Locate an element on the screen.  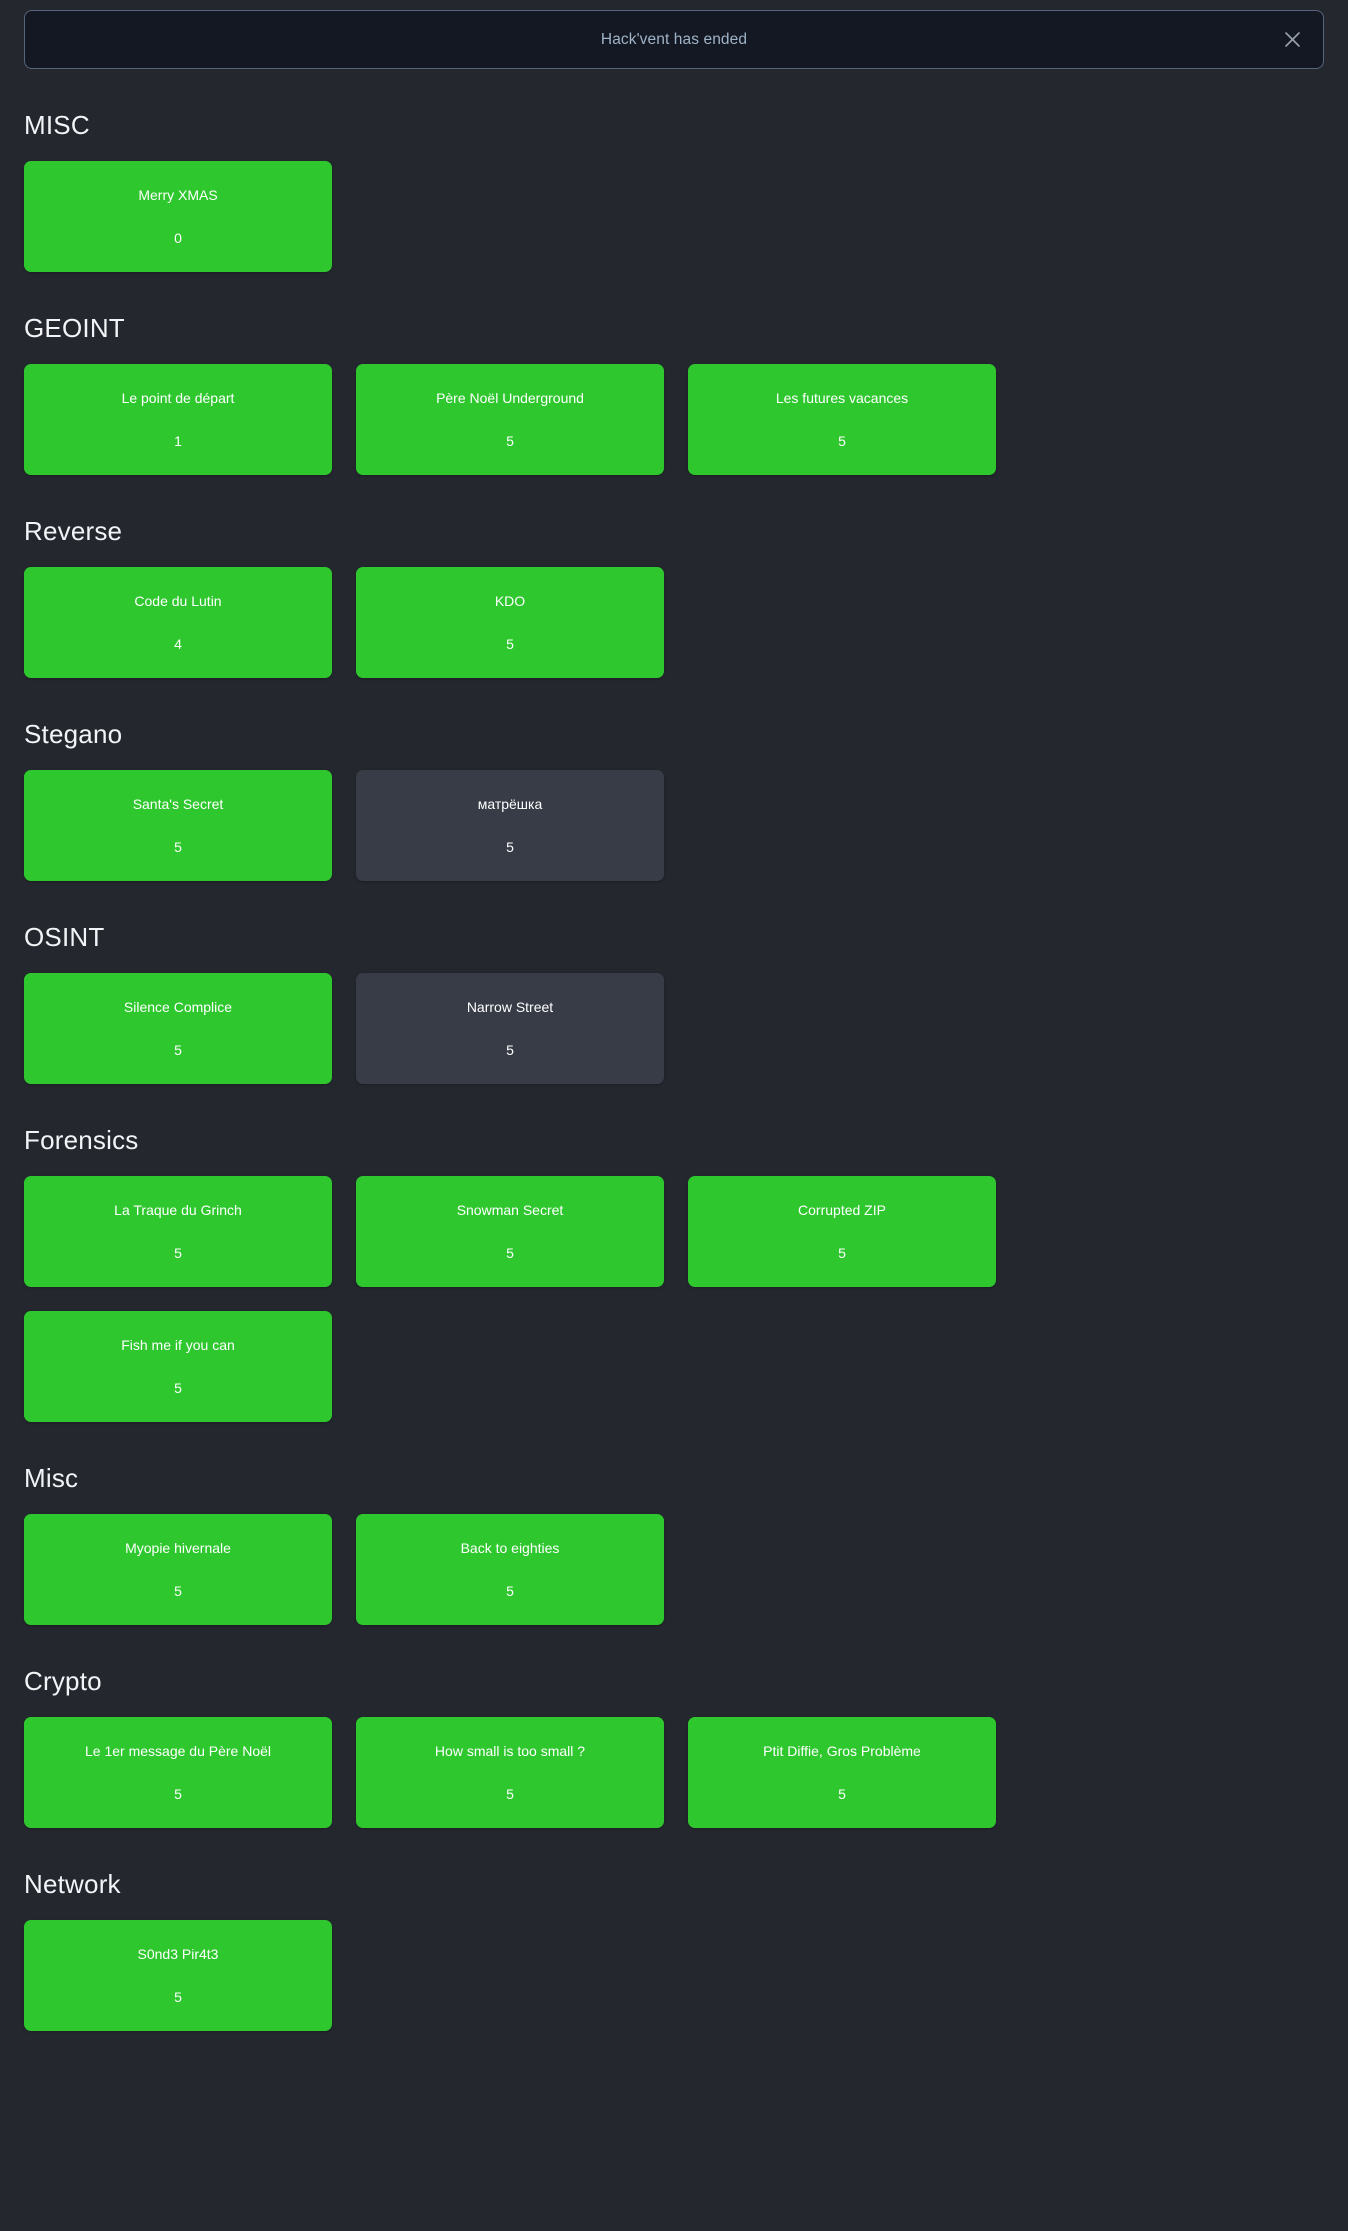
challenge-card-row: S0nd3 Pir4t3 5 is located at coordinates (674, 1975).